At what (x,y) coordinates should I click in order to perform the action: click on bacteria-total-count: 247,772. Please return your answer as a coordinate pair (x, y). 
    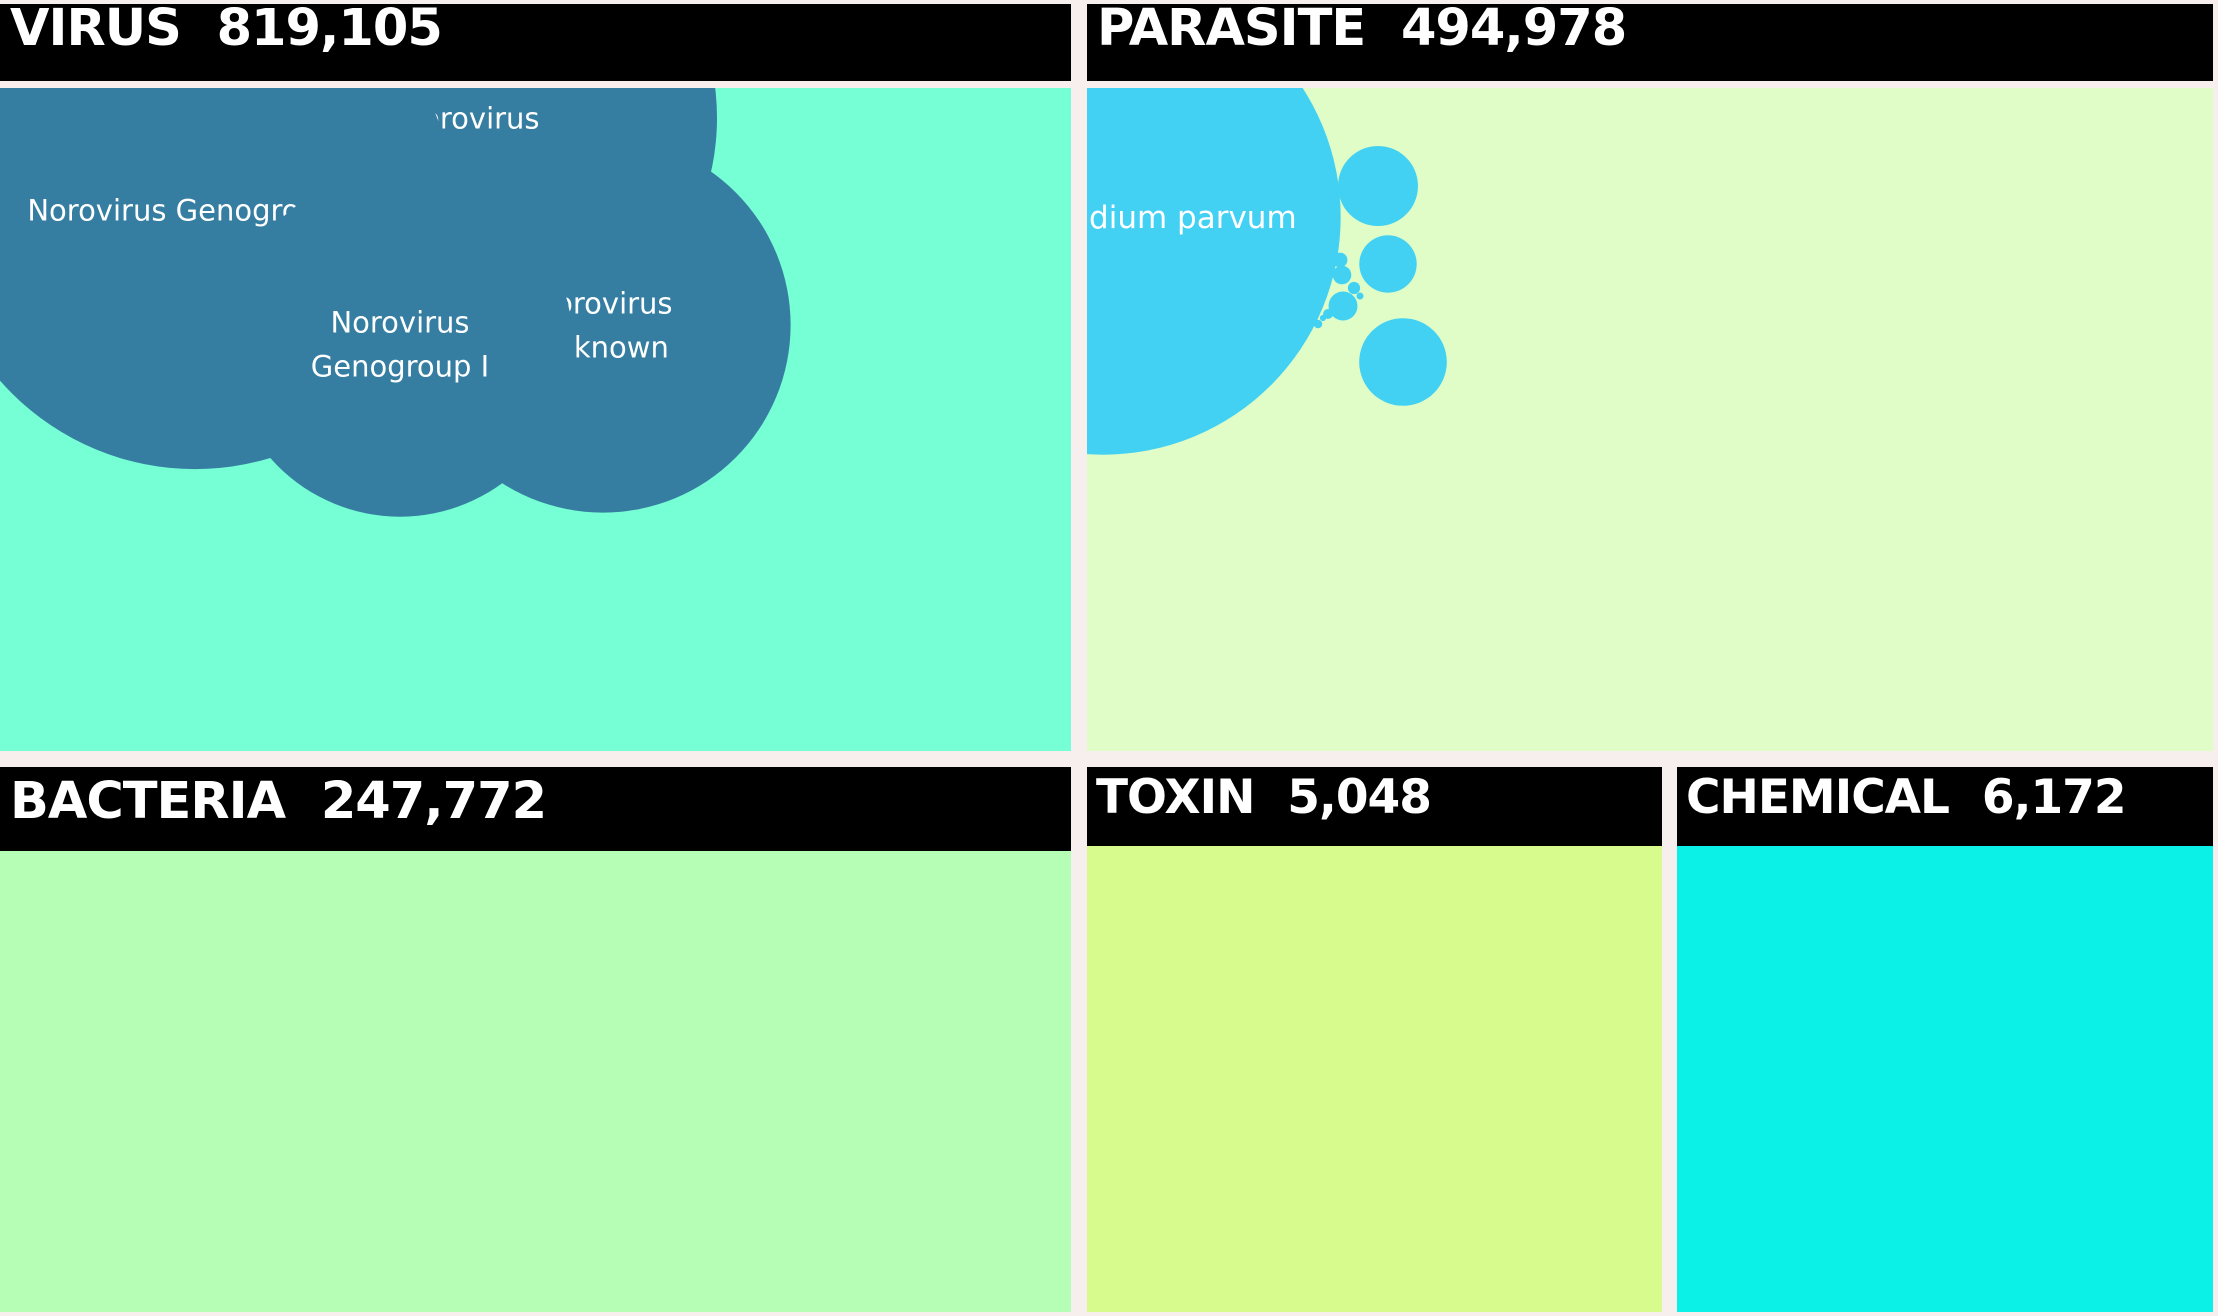
    Looking at the image, I should click on (433, 801).